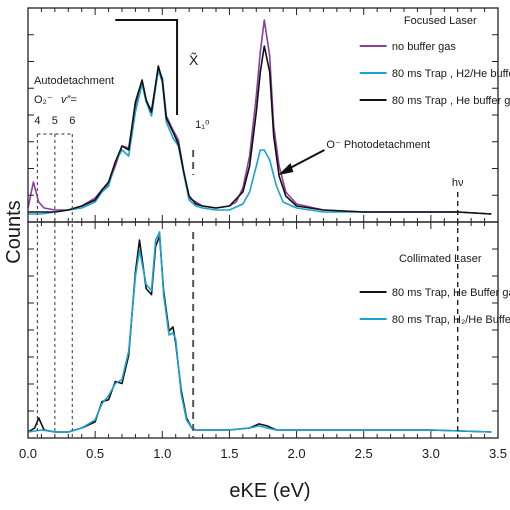  Describe the element at coordinates (424, 47) in the screenshot. I see `legend-label-top-0: no buffer gas` at that location.